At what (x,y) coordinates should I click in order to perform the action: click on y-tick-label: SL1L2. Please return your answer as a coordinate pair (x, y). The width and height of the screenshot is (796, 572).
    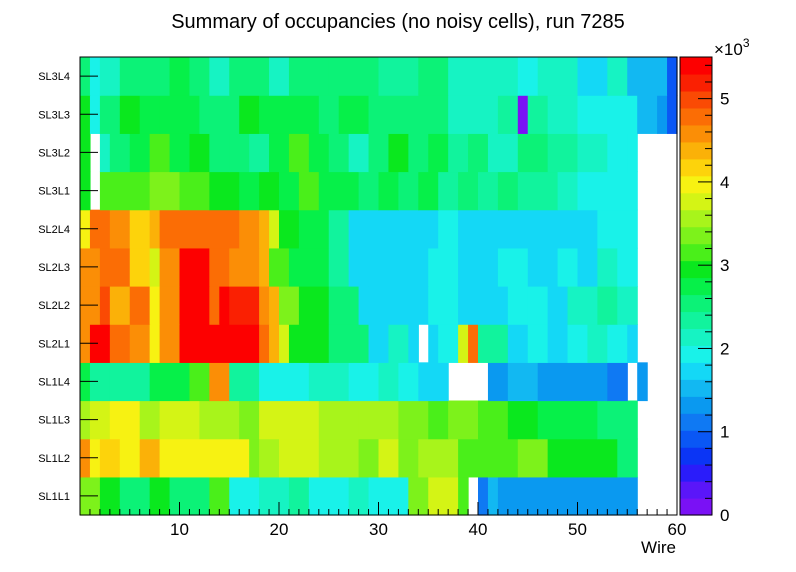
    Looking at the image, I should click on (54, 459).